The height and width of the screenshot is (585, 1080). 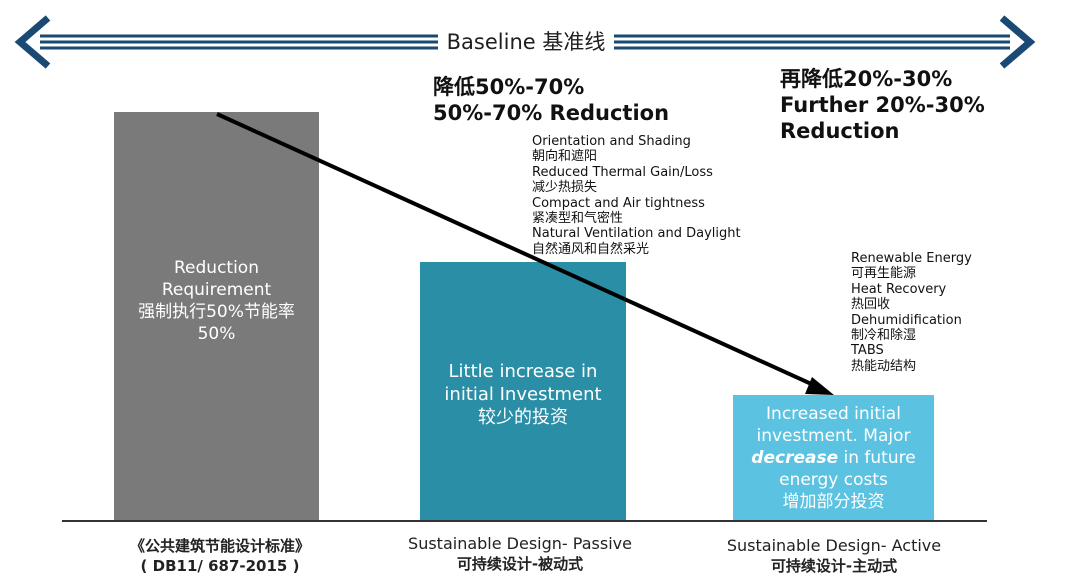 I want to click on active-measure-item: Dehumidification, so click(x=906, y=320).